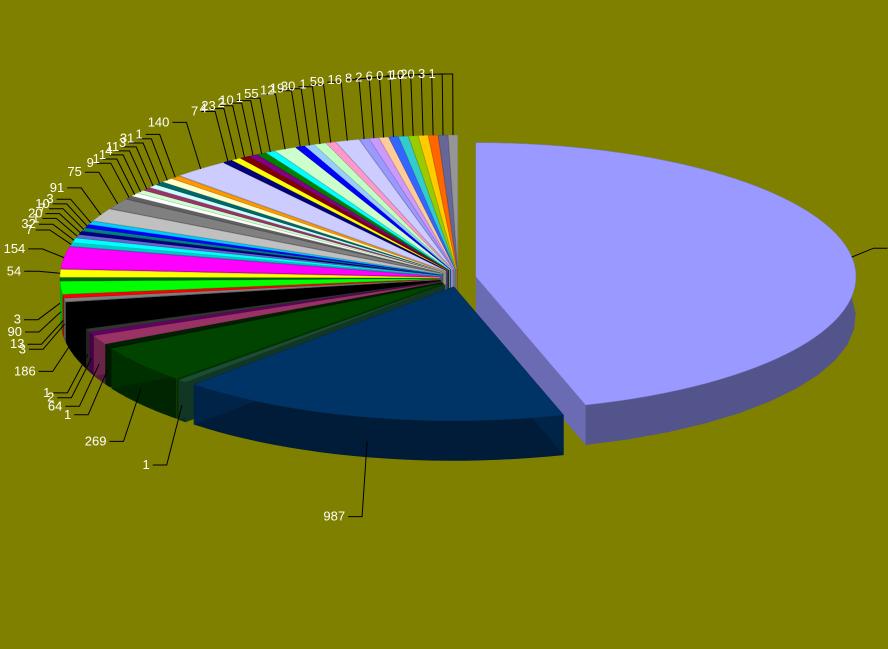  What do you see at coordinates (267, 90) in the screenshot?
I see `data-label: 12` at bounding box center [267, 90].